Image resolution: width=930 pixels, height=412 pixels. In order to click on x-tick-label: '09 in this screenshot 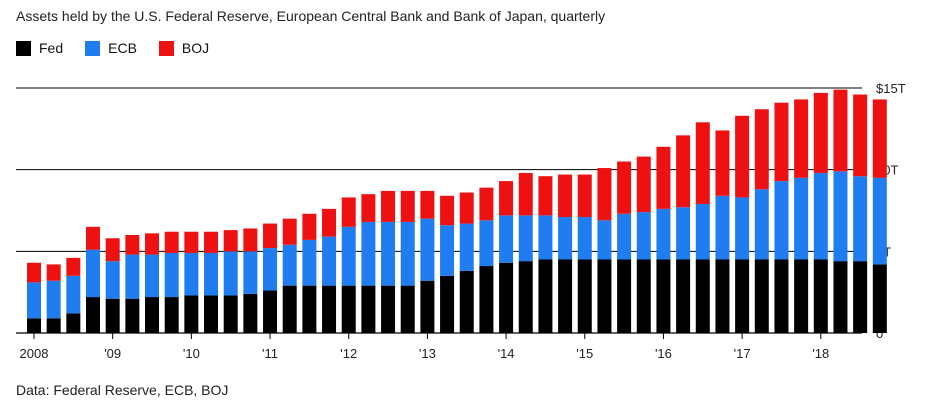, I will do `click(112, 353)`.